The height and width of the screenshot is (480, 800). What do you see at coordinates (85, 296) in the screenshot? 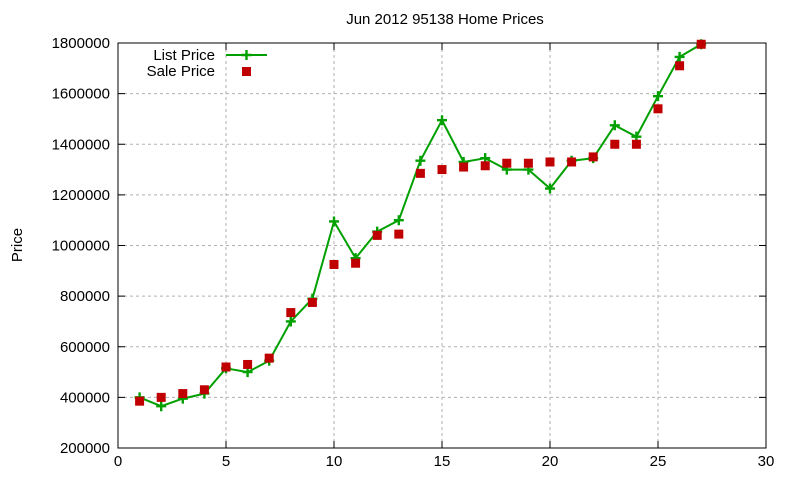
I see `y-tick-label: 800000` at bounding box center [85, 296].